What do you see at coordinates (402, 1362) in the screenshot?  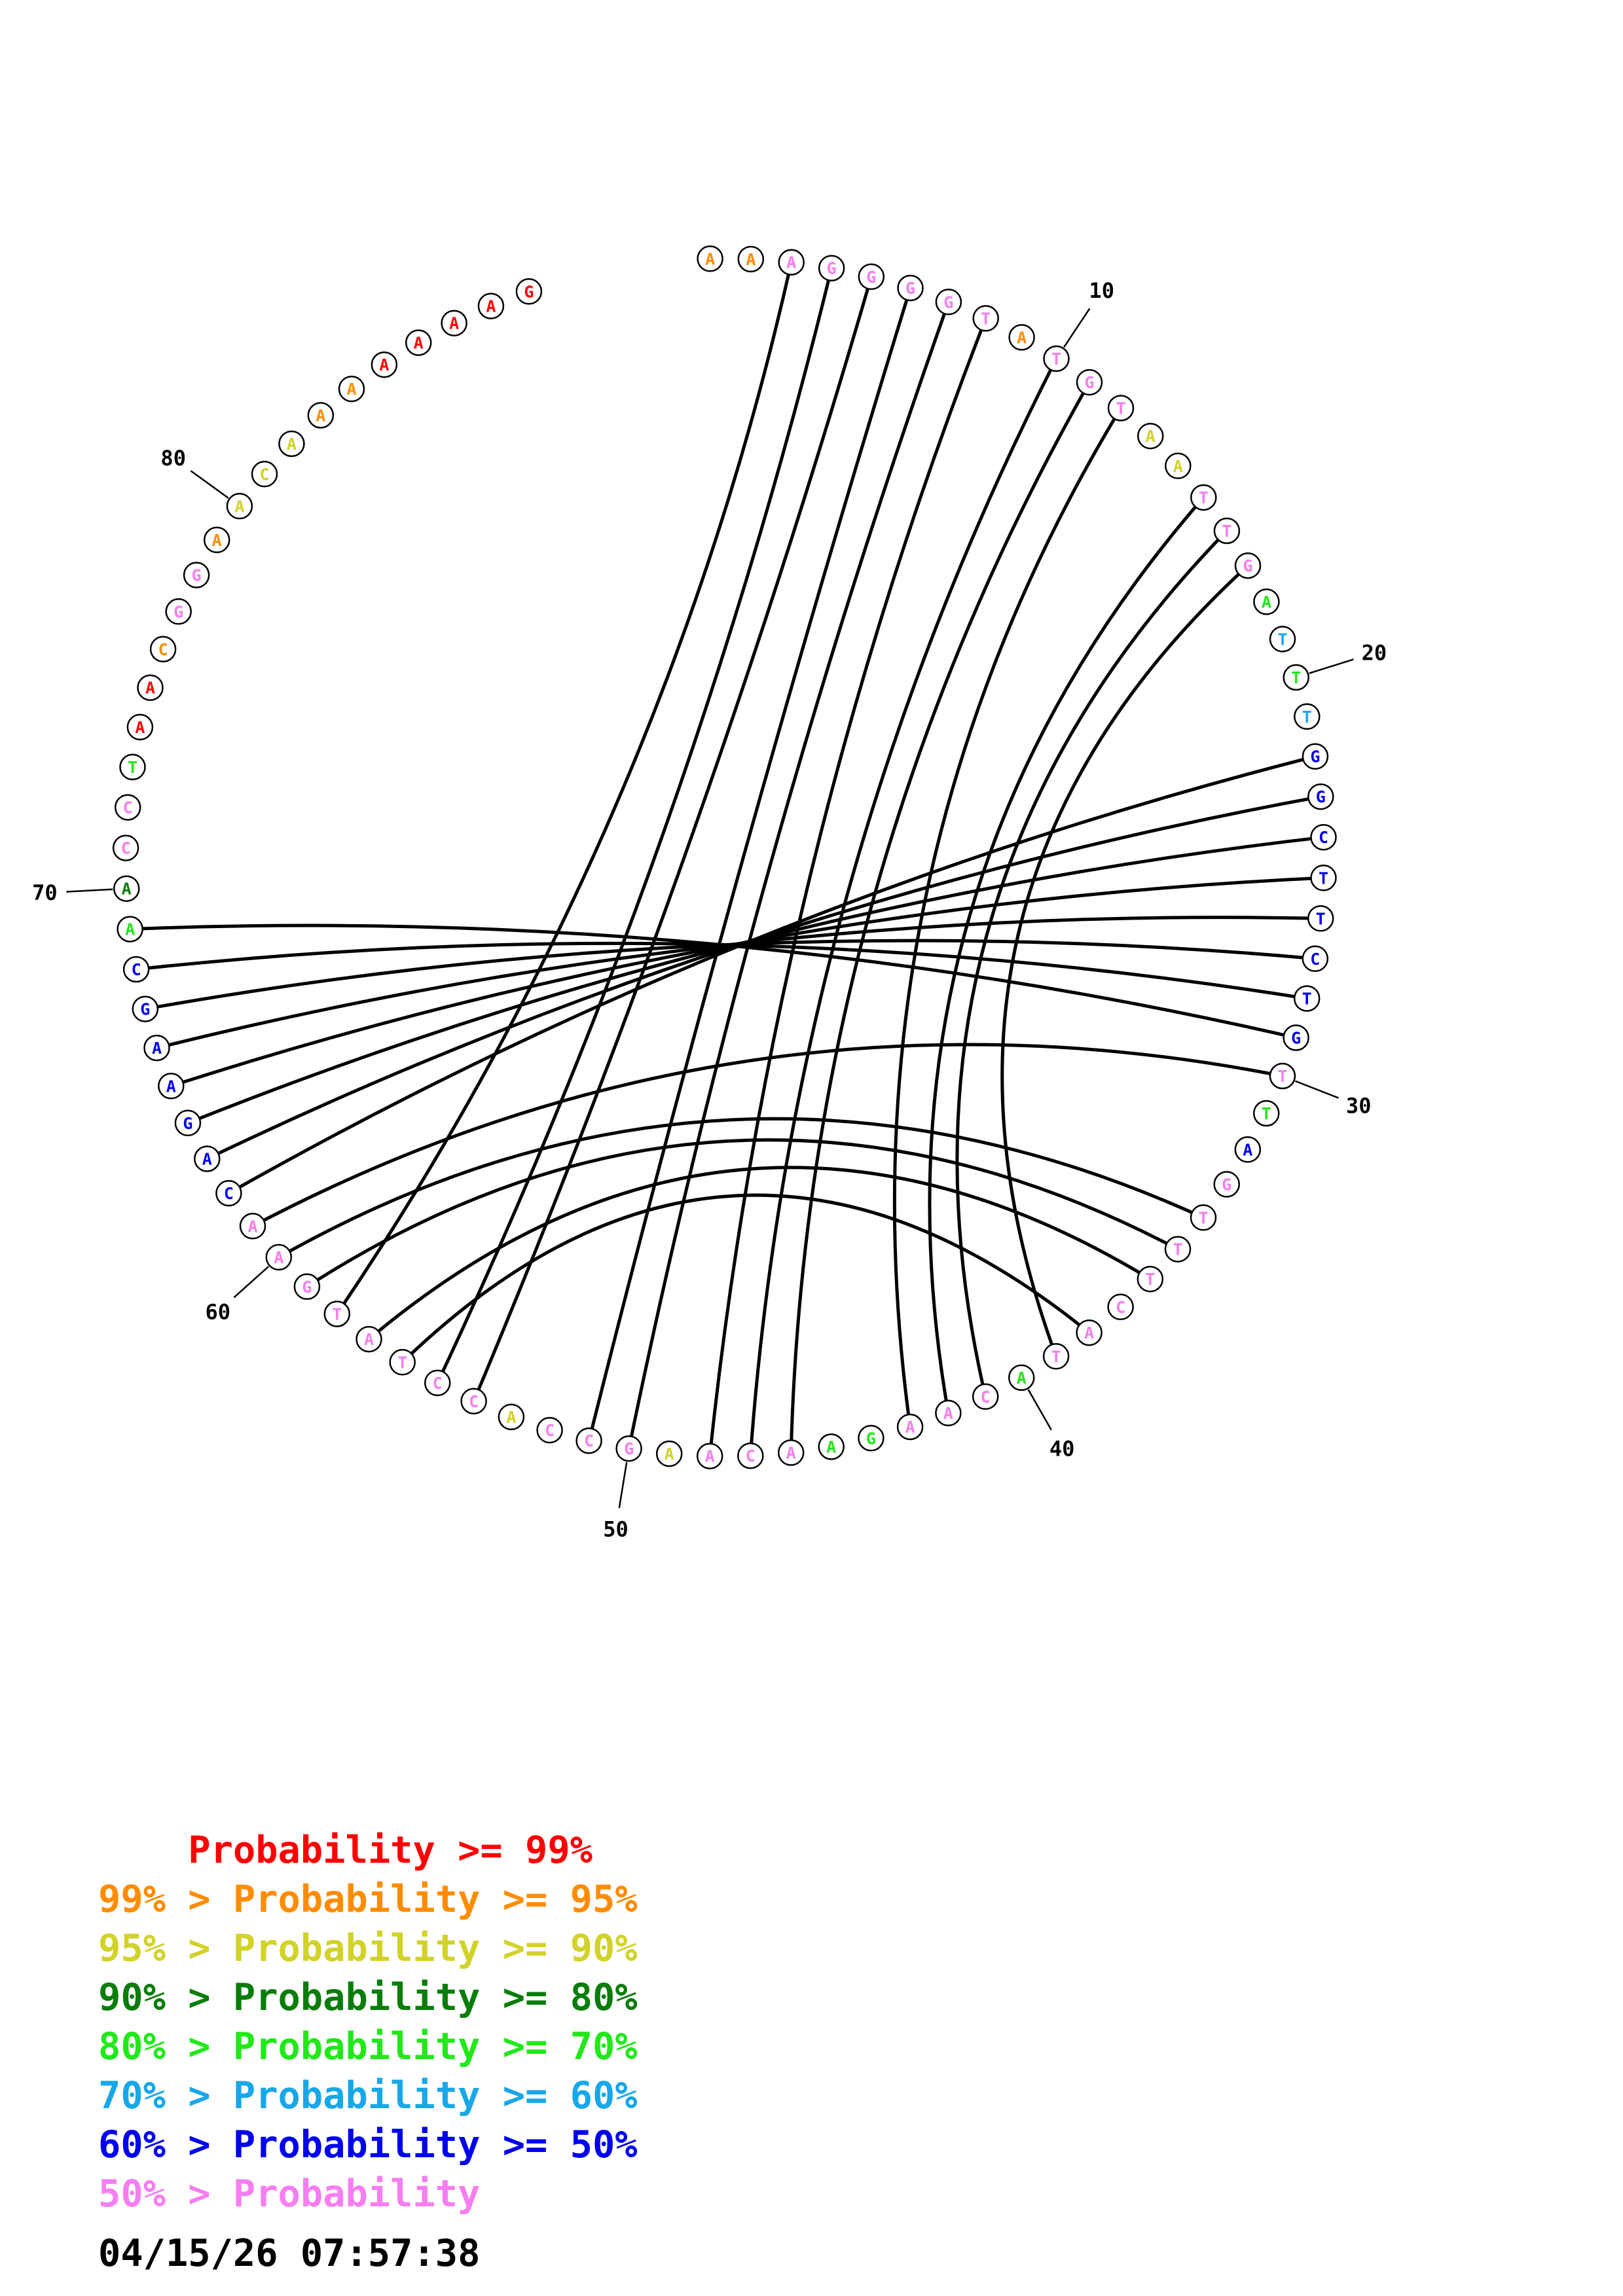 I see `nucleotide-56: T` at bounding box center [402, 1362].